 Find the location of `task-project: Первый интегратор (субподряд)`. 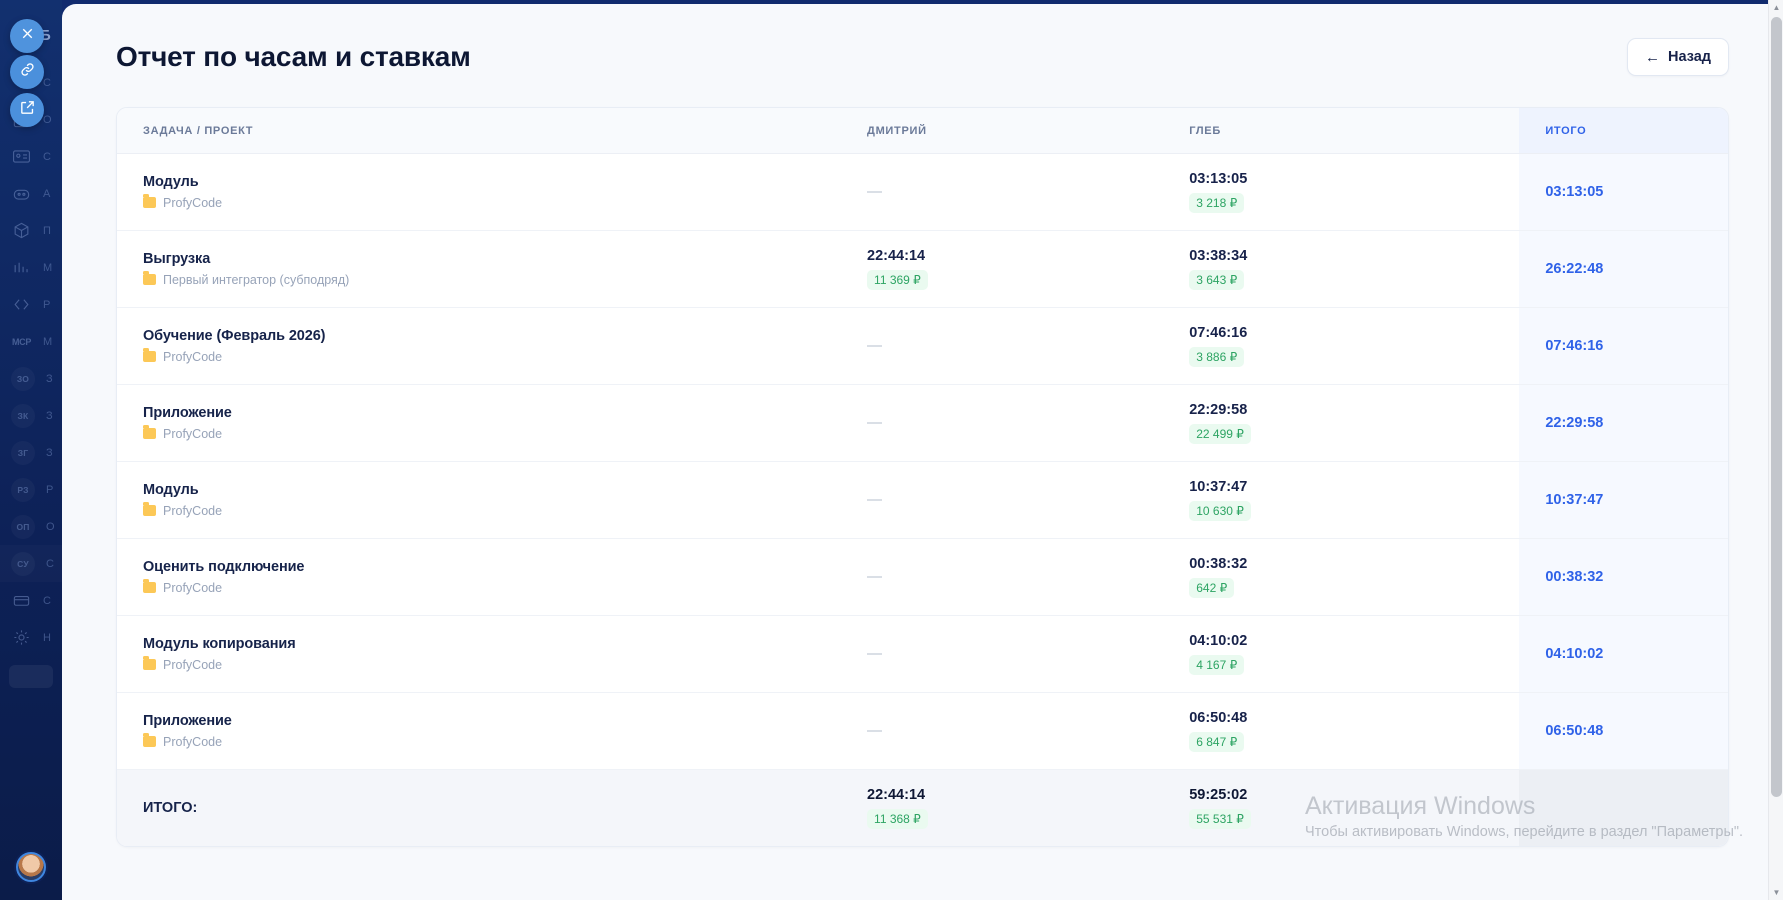

task-project: Первый интегратор (субподряд) is located at coordinates (505, 279).